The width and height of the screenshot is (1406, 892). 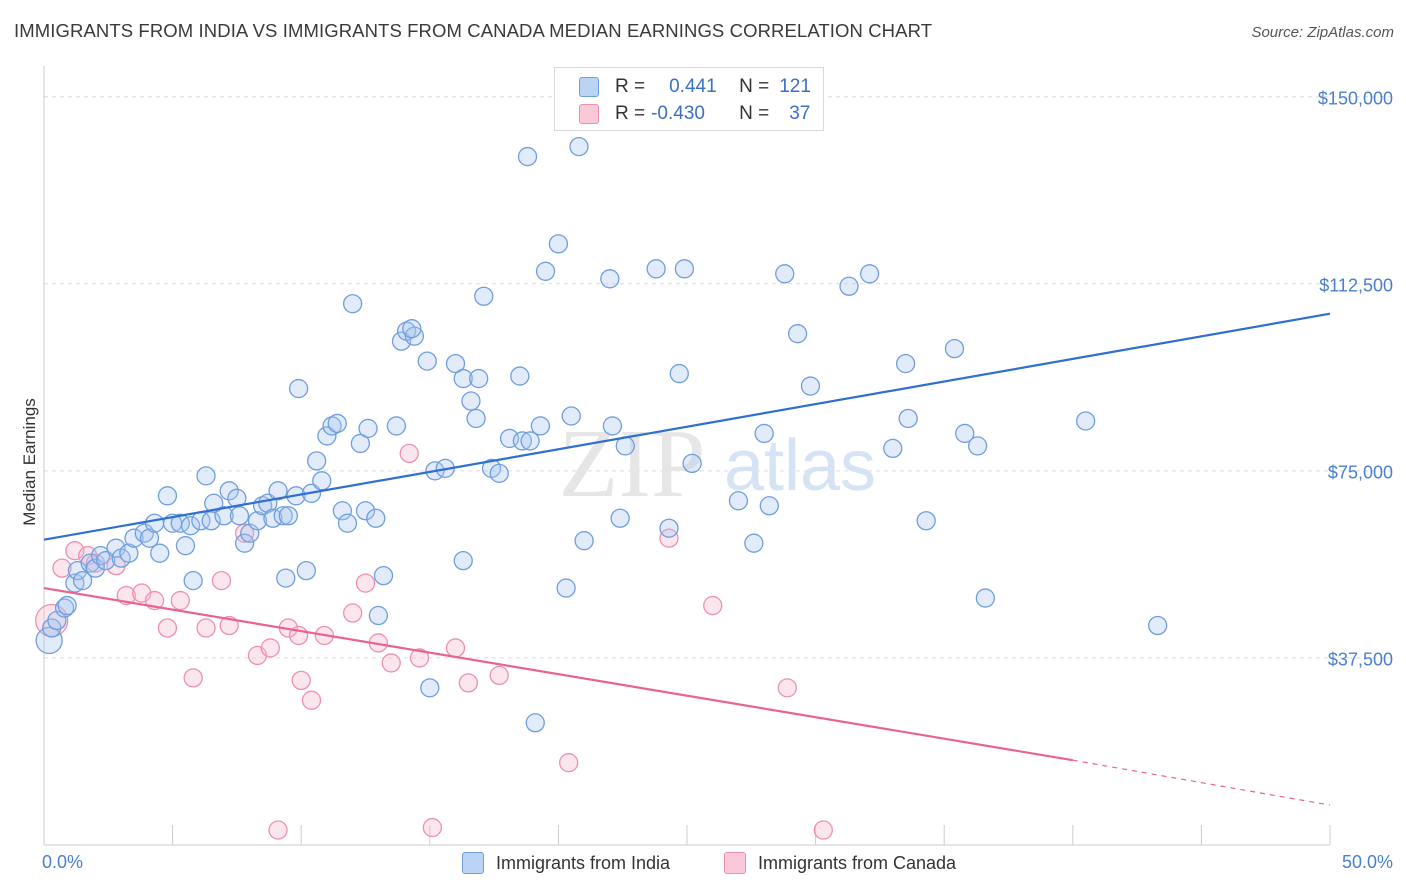 I want to click on legend-item-canada: Immigrants from Canada, so click(x=840, y=863).